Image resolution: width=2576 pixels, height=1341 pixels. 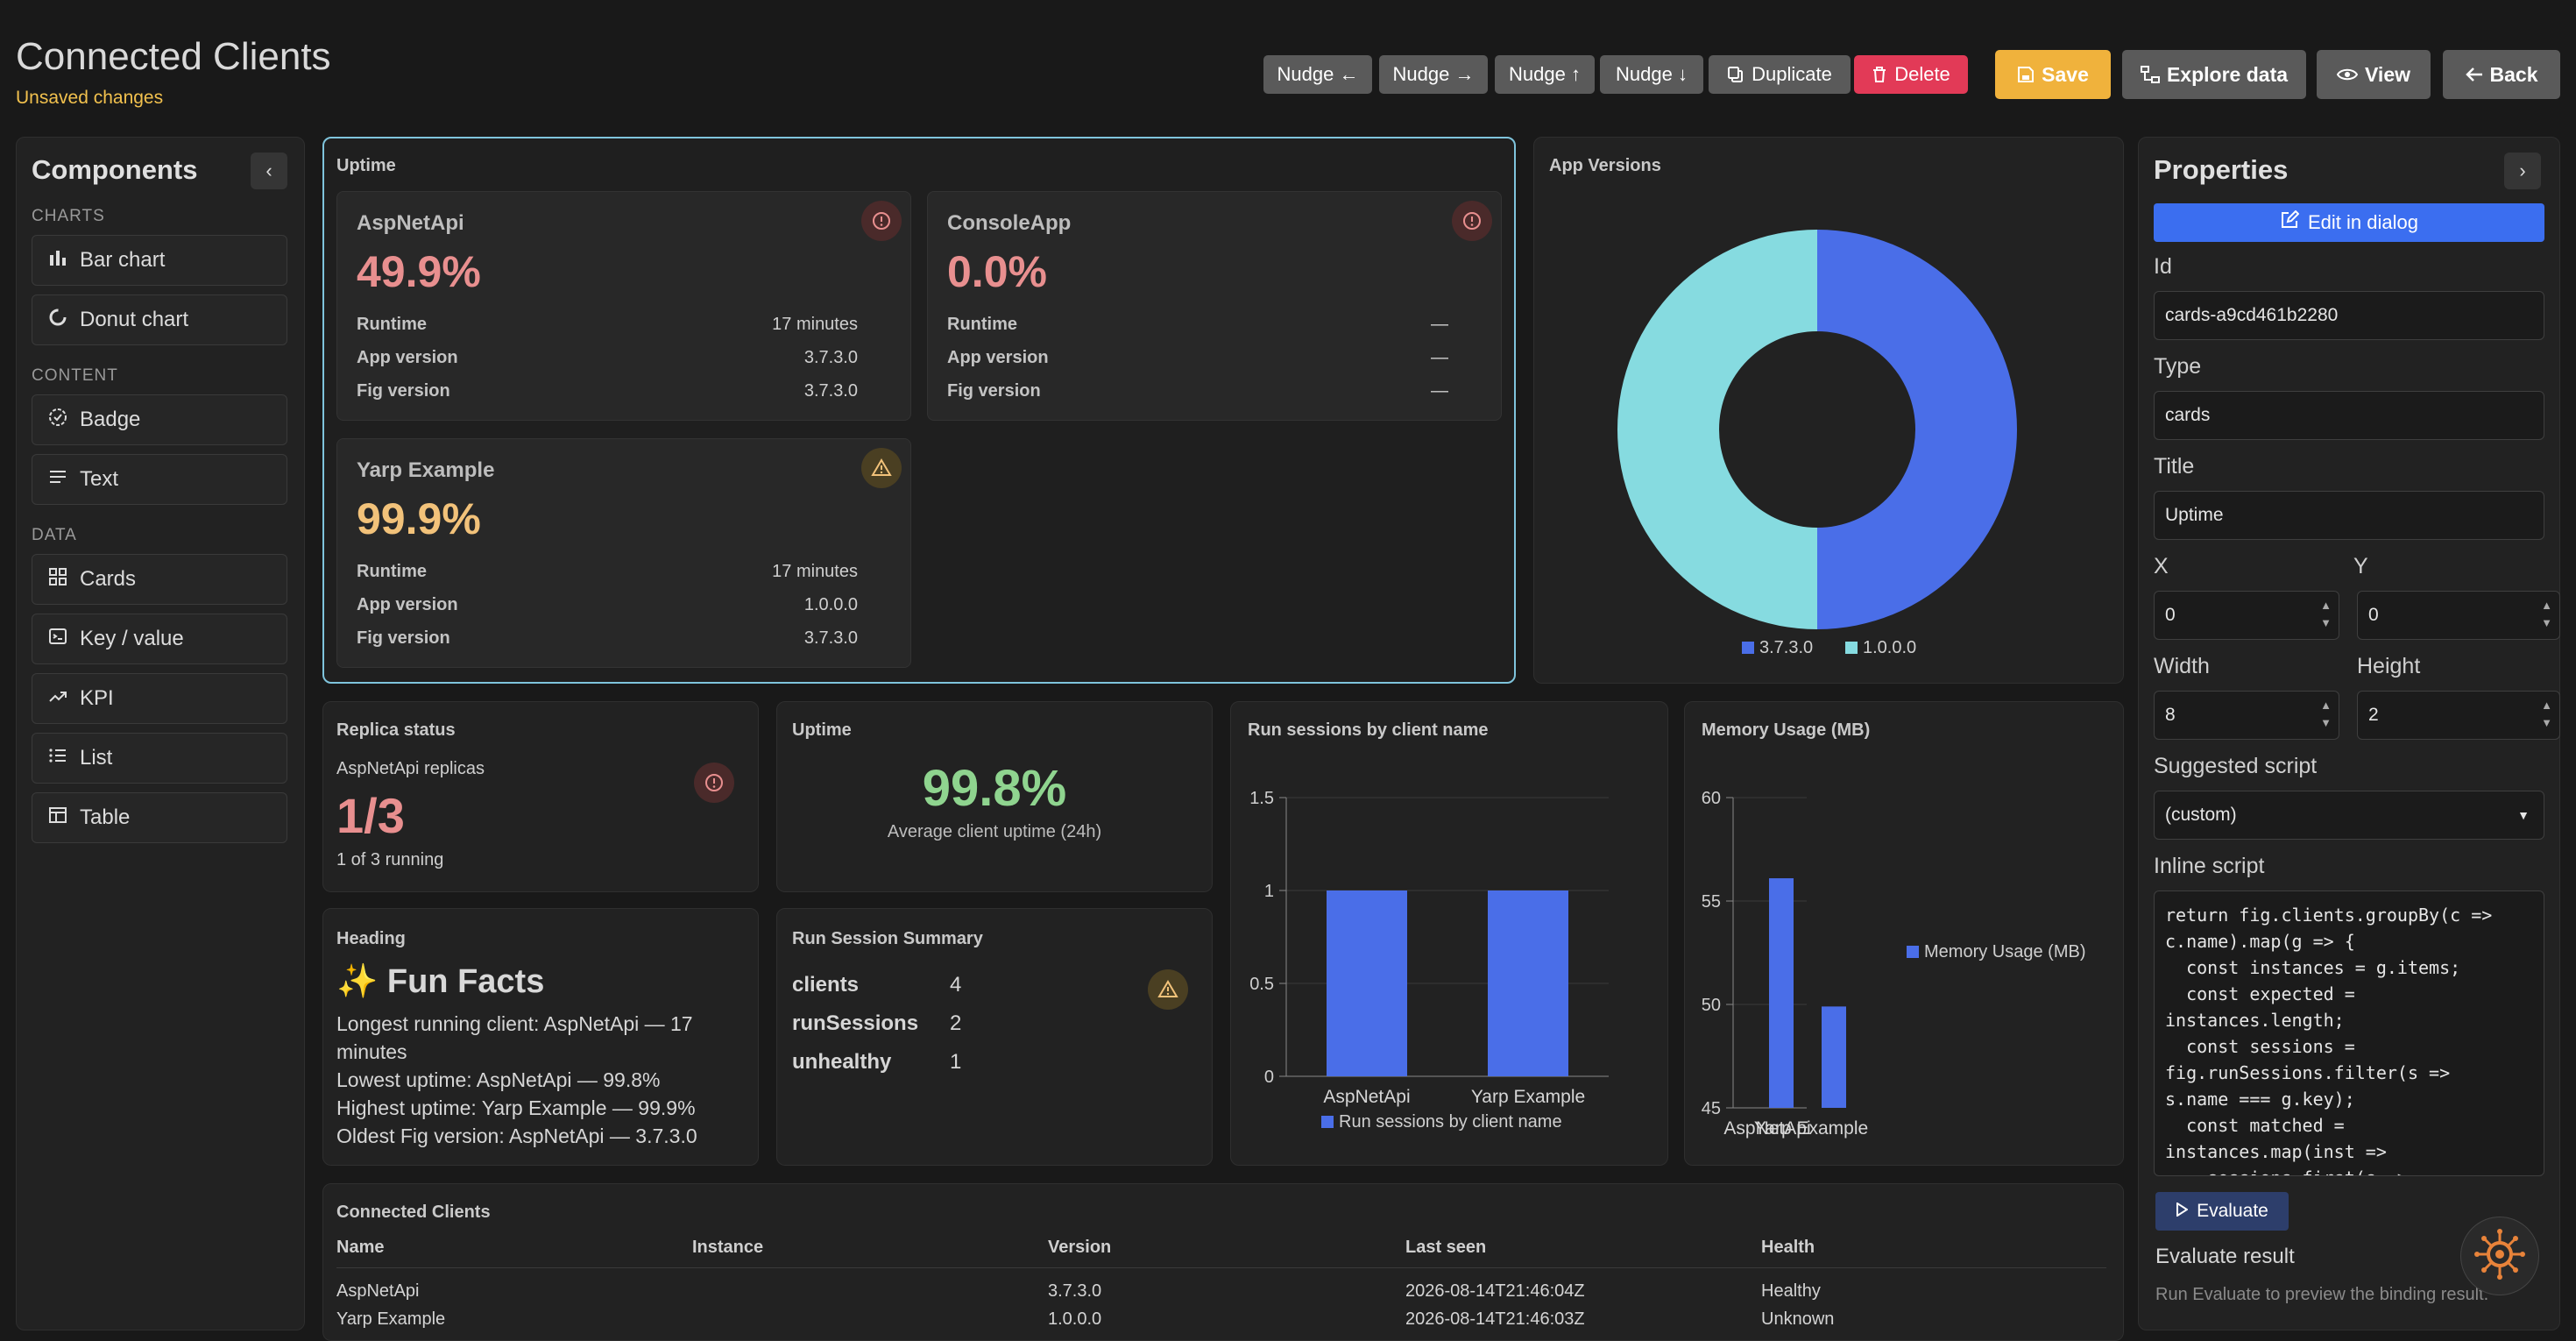 I want to click on column-header-name: Name, so click(x=360, y=1247).